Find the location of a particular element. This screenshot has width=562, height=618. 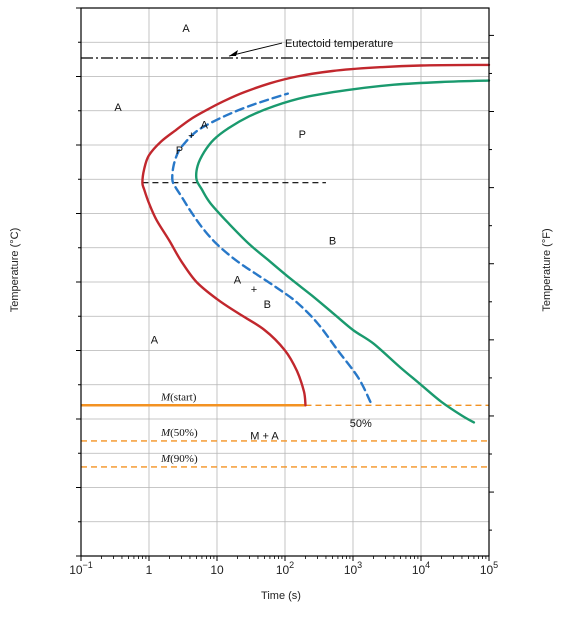

region-label: 50% is located at coordinates (361, 424).